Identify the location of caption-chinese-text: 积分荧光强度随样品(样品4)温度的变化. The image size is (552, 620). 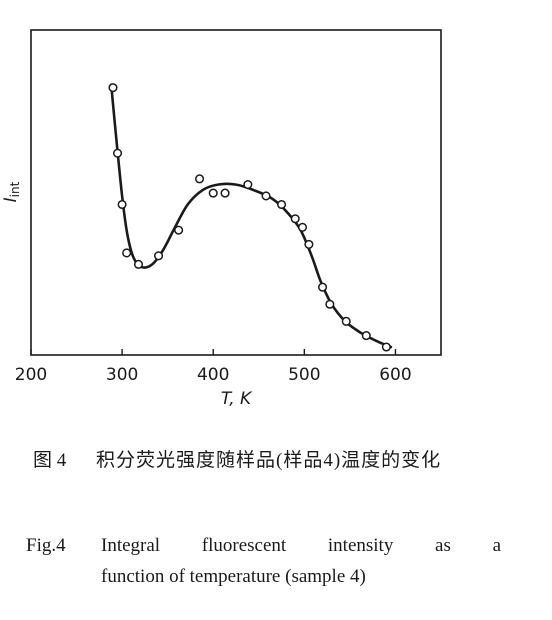
(306, 460).